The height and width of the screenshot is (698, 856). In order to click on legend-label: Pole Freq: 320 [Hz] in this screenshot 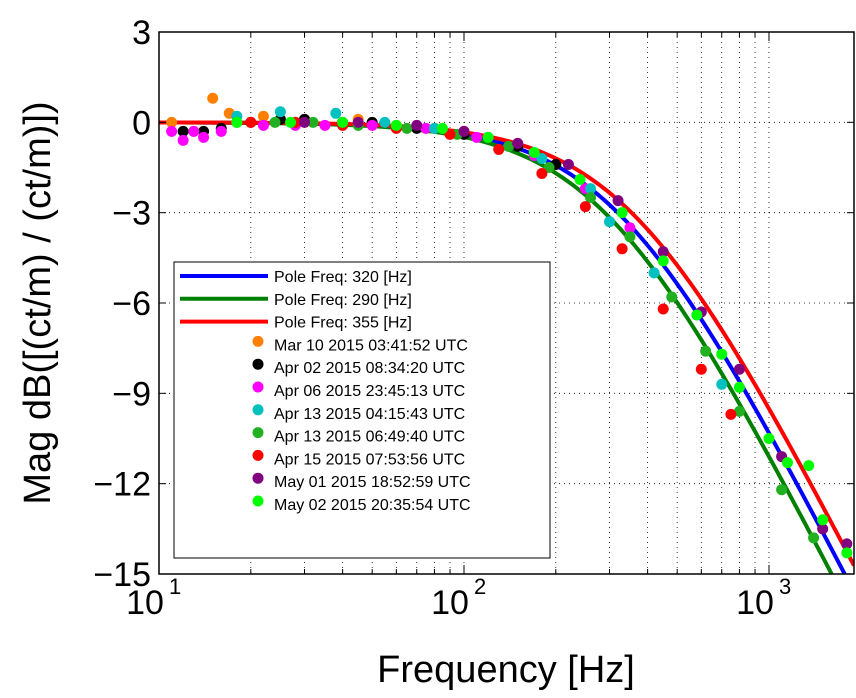, I will do `click(343, 277)`.